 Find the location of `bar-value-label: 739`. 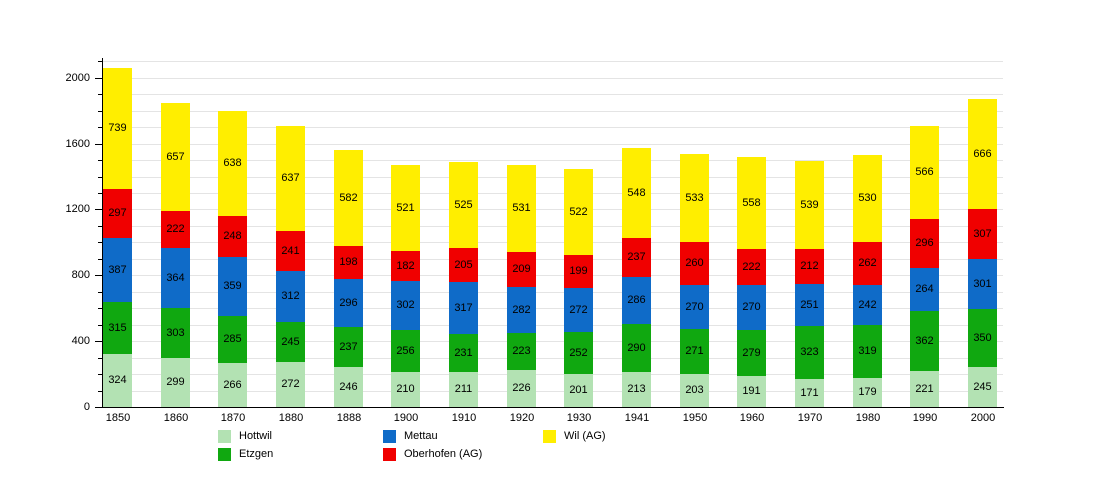

bar-value-label: 739 is located at coordinates (117, 128).